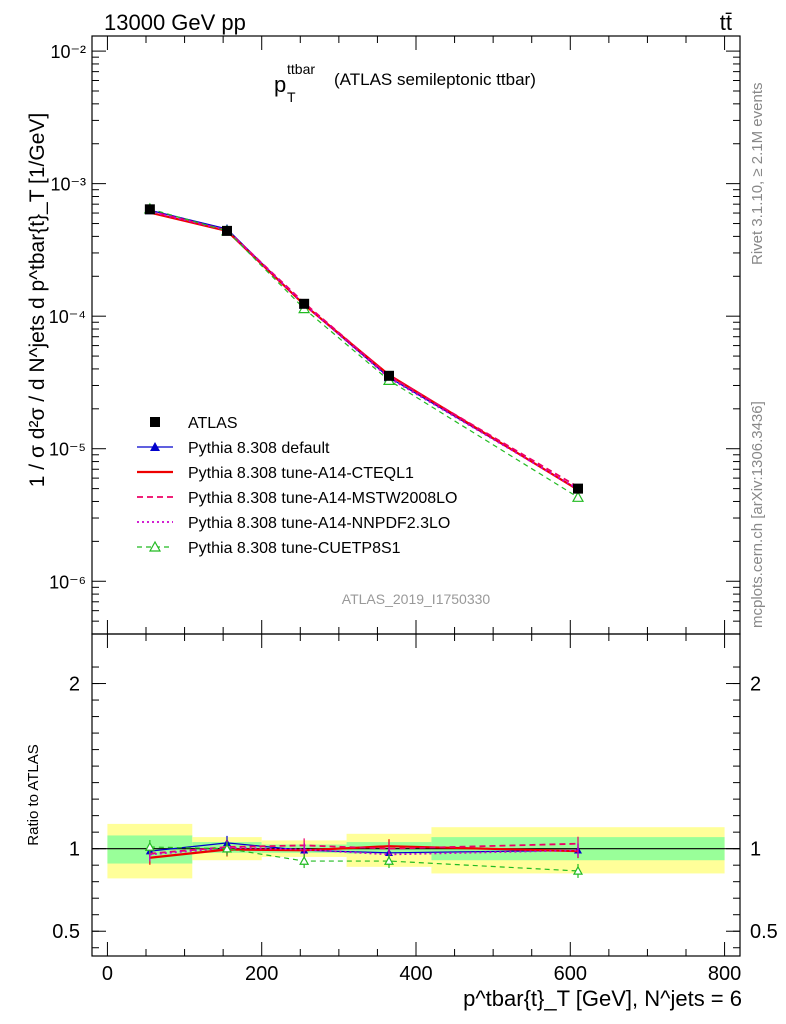 The image size is (786, 1024). Describe the element at coordinates (259, 448) in the screenshot. I see `legend-label: Pythia 8.308 default` at that location.